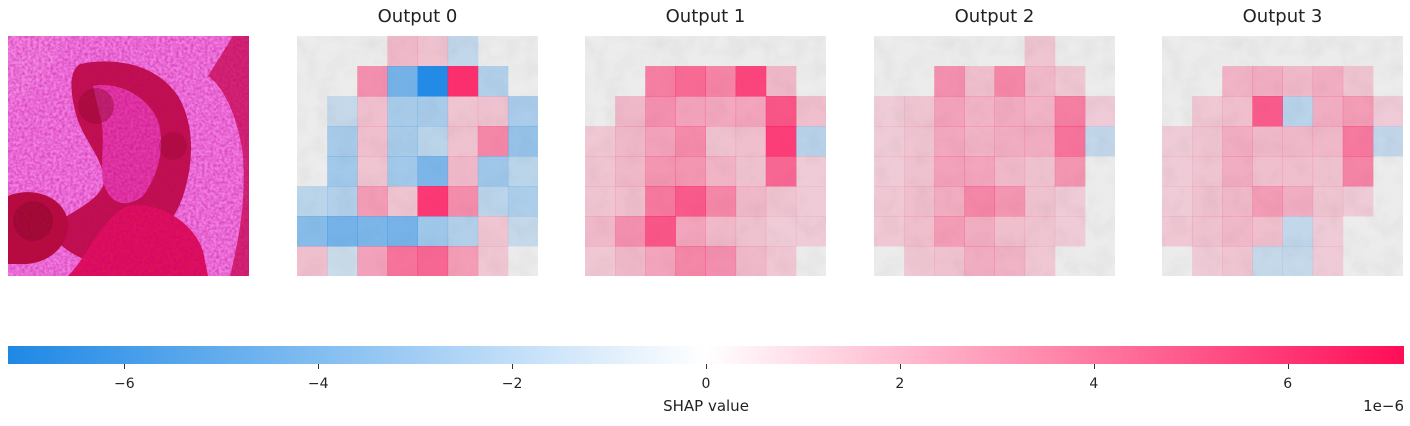 The image size is (1410, 426). I want to click on colorbar-scale-label: 1e−6, so click(1383, 406).